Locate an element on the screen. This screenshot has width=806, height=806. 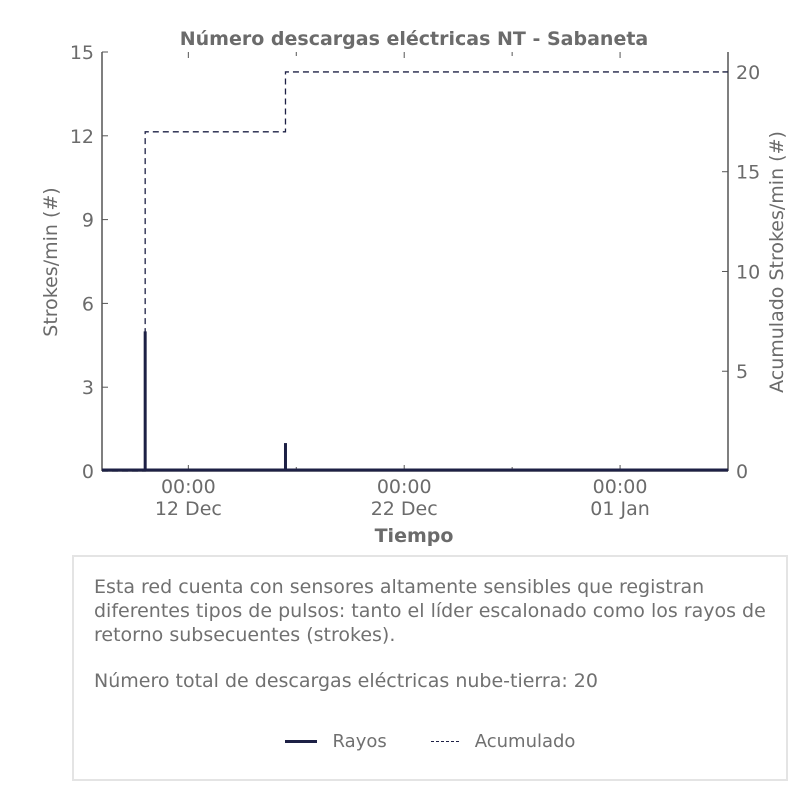
legend-item-rayos: Rayos is located at coordinates (335, 741).